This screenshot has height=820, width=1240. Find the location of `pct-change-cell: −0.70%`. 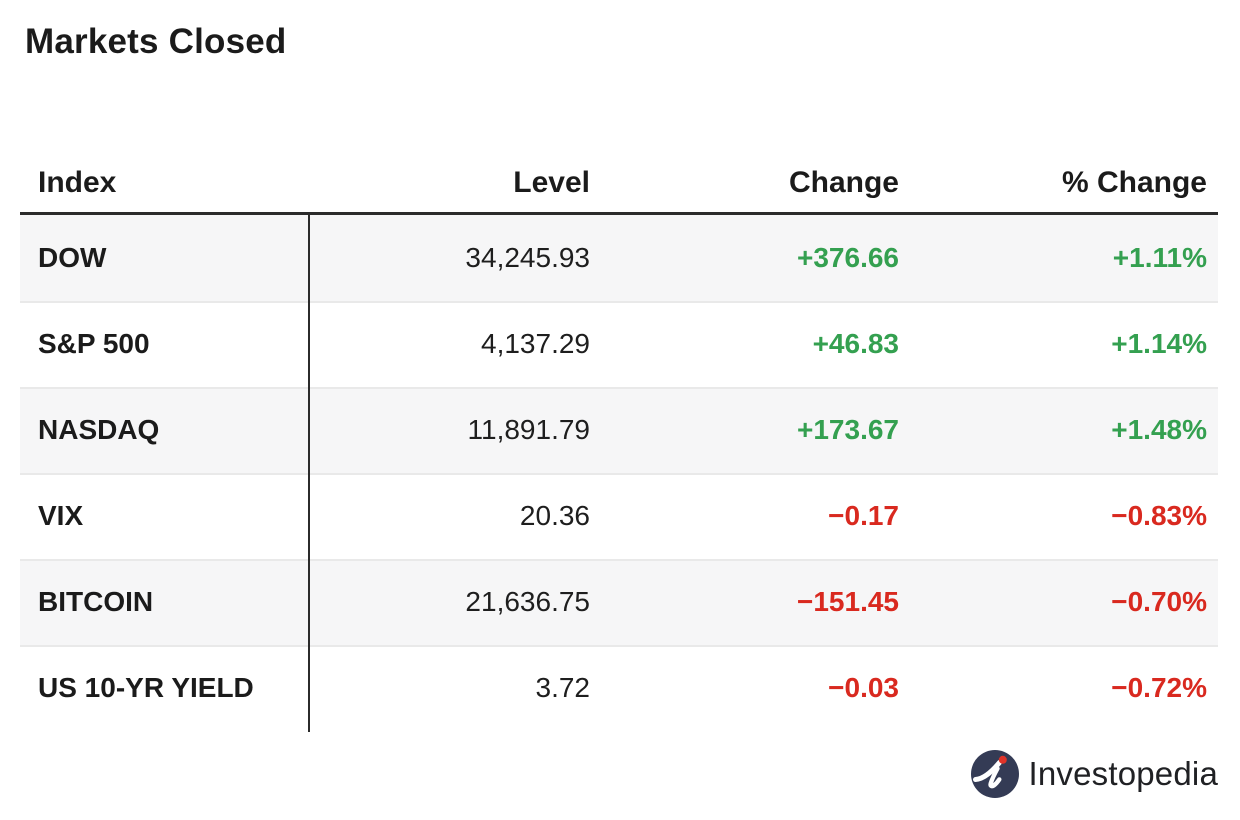

pct-change-cell: −0.70% is located at coordinates (1159, 601).